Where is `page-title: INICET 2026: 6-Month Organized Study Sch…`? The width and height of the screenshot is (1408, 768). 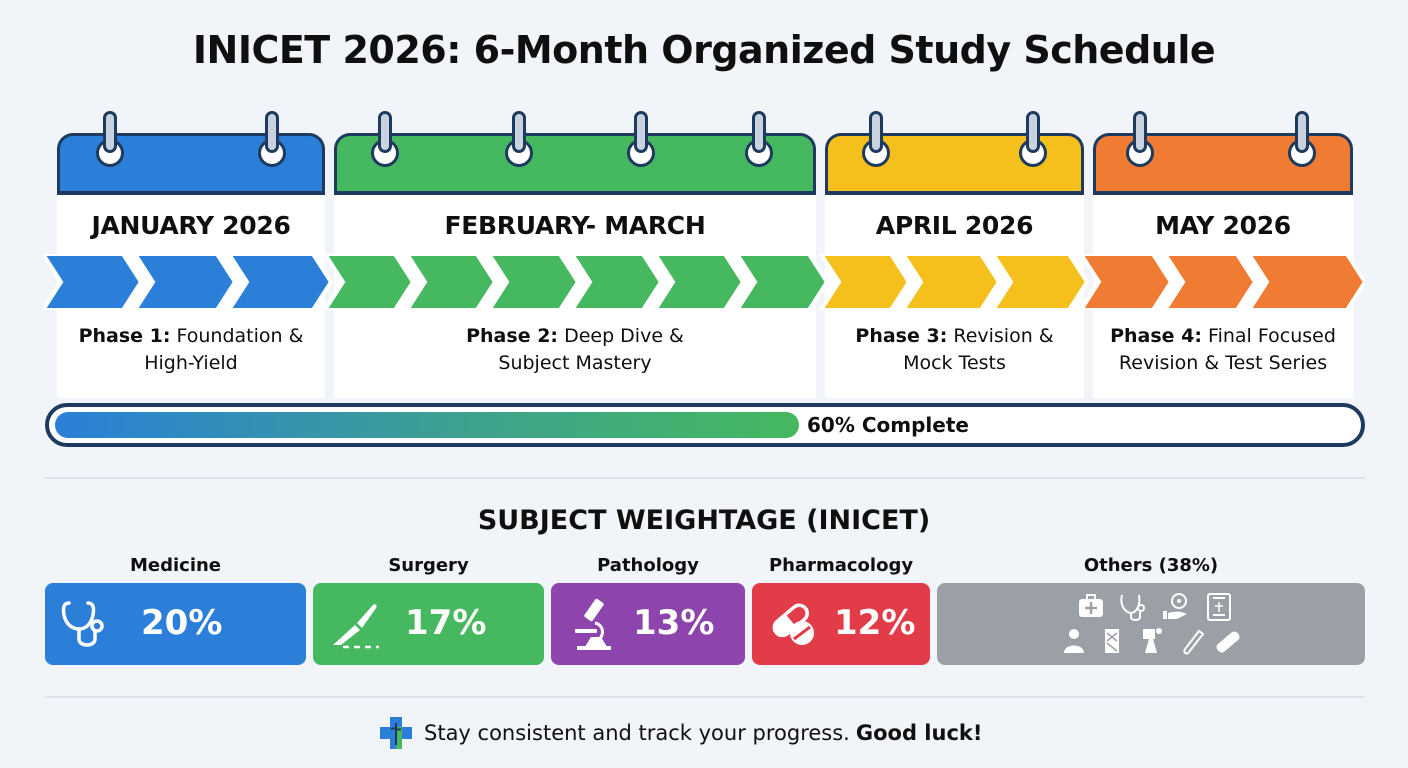 page-title: INICET 2026: 6-Month Organized Study Sch… is located at coordinates (704, 50).